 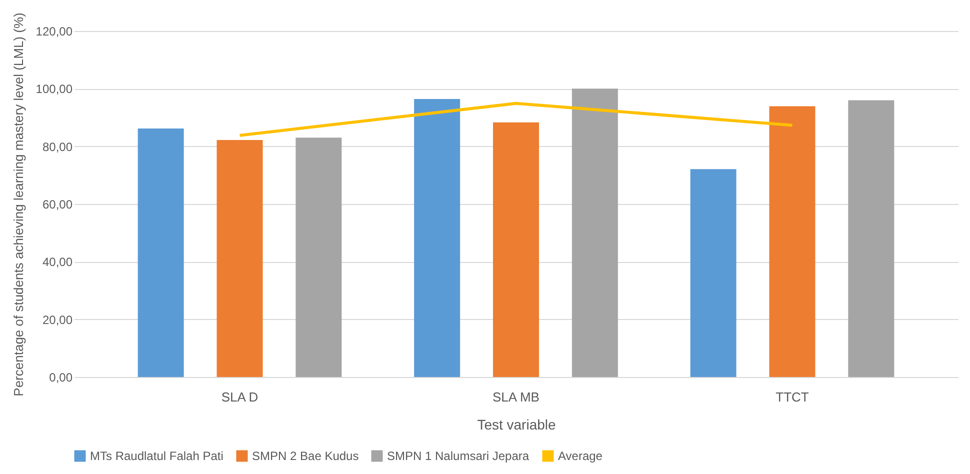 What do you see at coordinates (580, 456) in the screenshot?
I see `legend-label: Average` at bounding box center [580, 456].